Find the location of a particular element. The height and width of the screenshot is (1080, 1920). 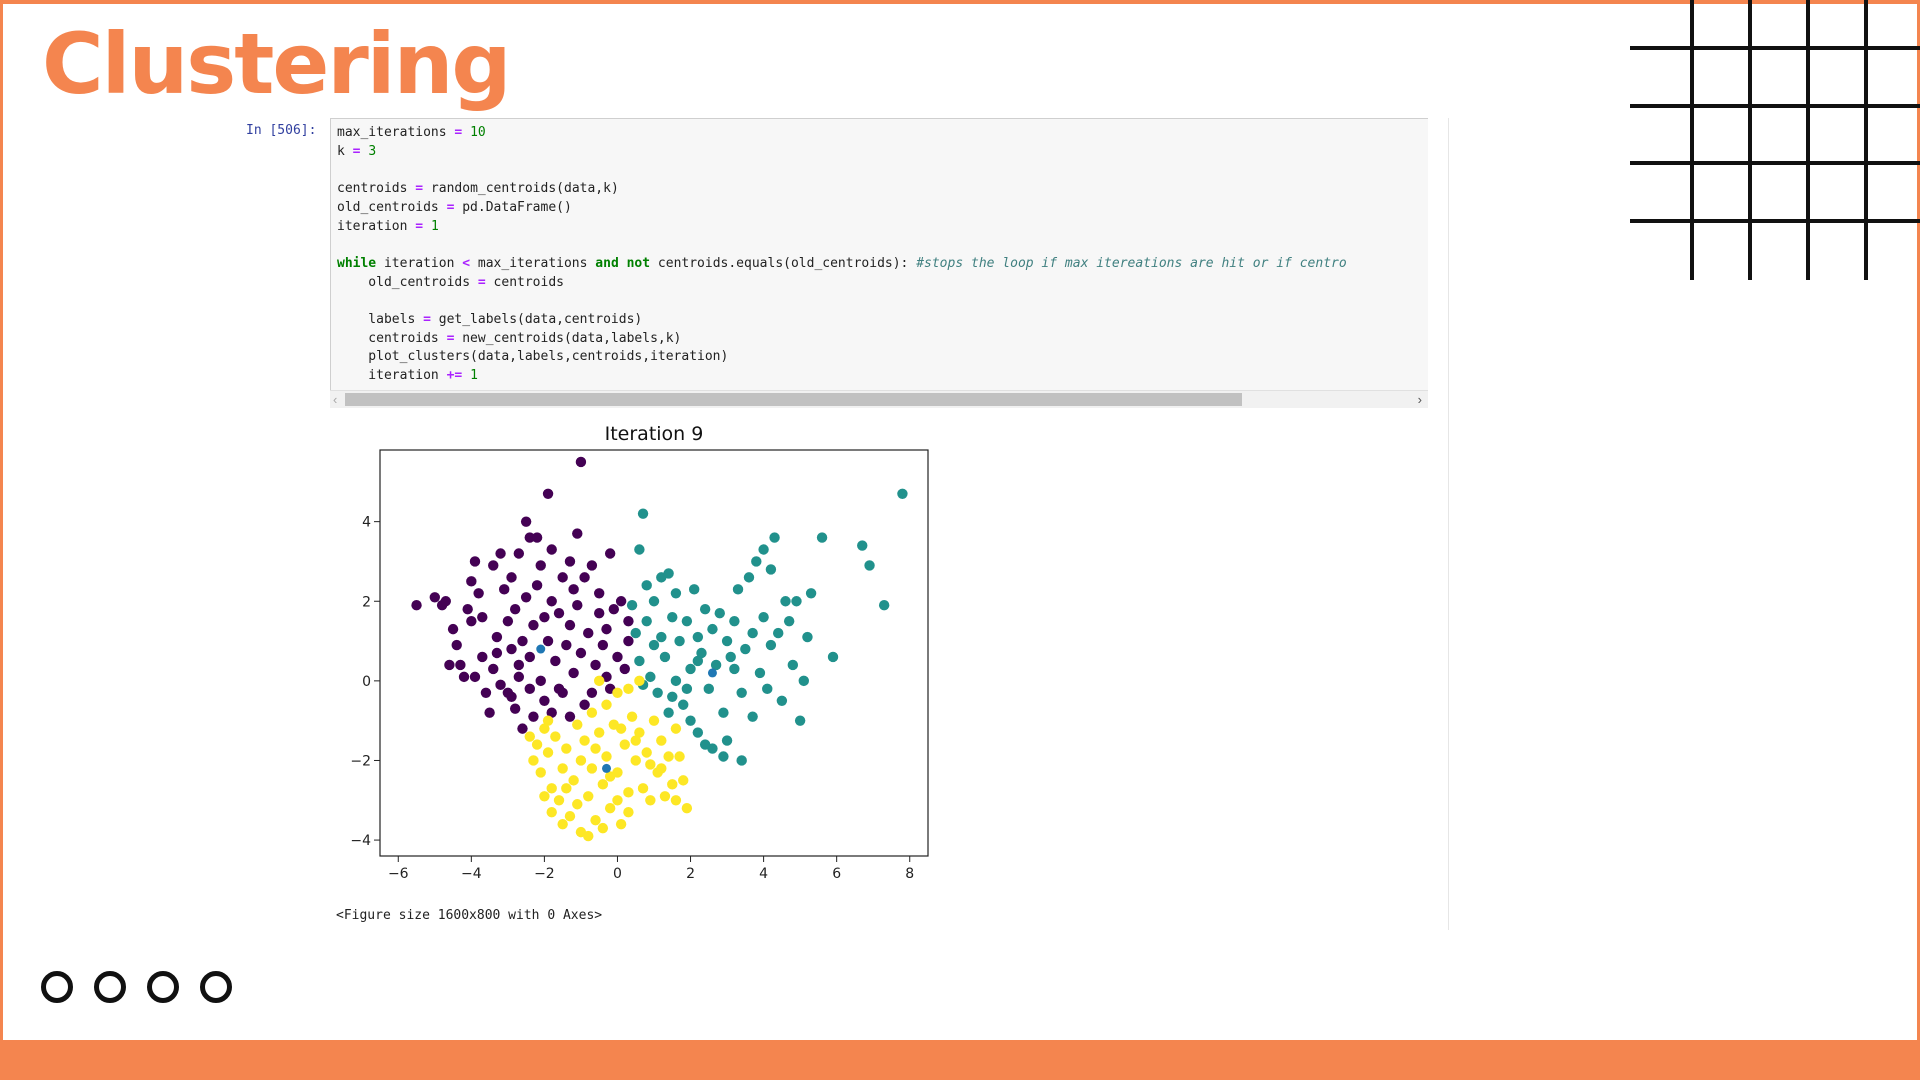

scroll-left-arrow-icon: ‹ is located at coordinates (335, 399).